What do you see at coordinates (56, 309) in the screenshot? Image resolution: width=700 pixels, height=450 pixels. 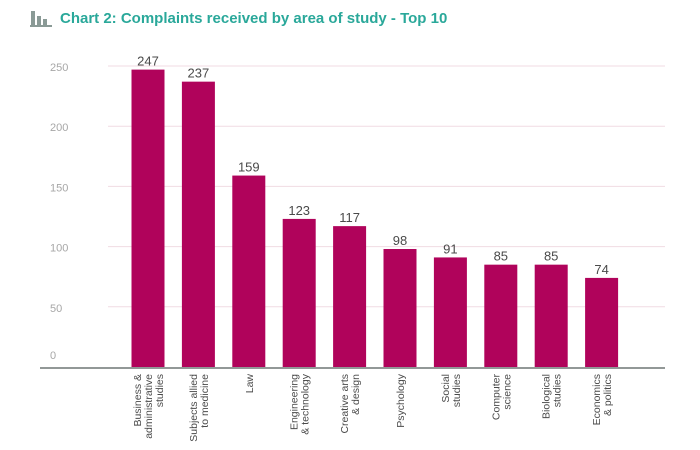 I see `y-tick-label: 50` at bounding box center [56, 309].